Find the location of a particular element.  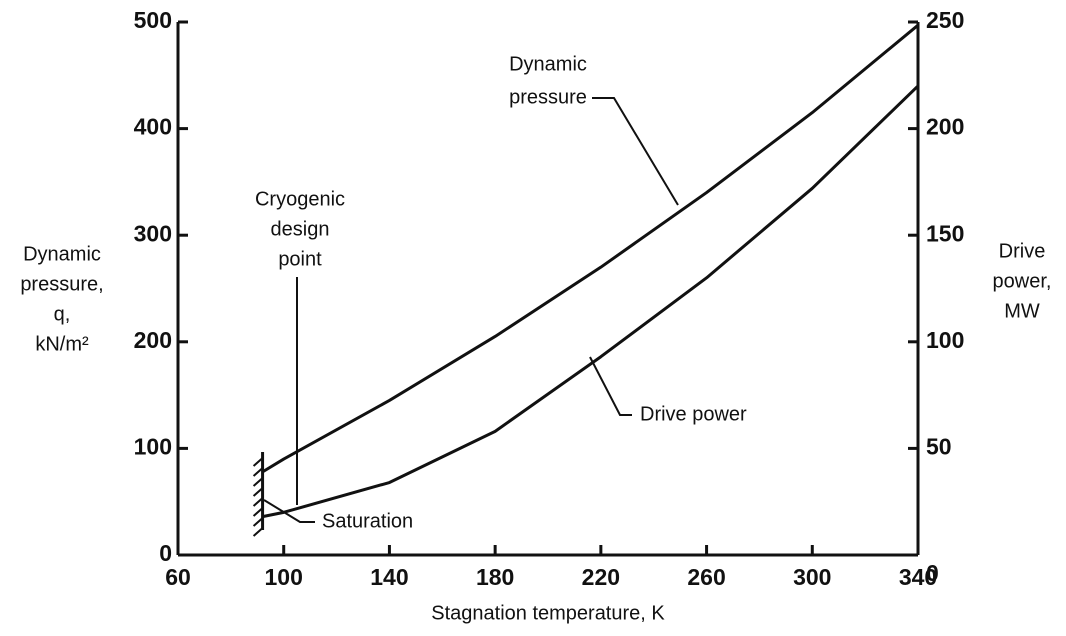

y-tick-label: 200 is located at coordinates (153, 340).